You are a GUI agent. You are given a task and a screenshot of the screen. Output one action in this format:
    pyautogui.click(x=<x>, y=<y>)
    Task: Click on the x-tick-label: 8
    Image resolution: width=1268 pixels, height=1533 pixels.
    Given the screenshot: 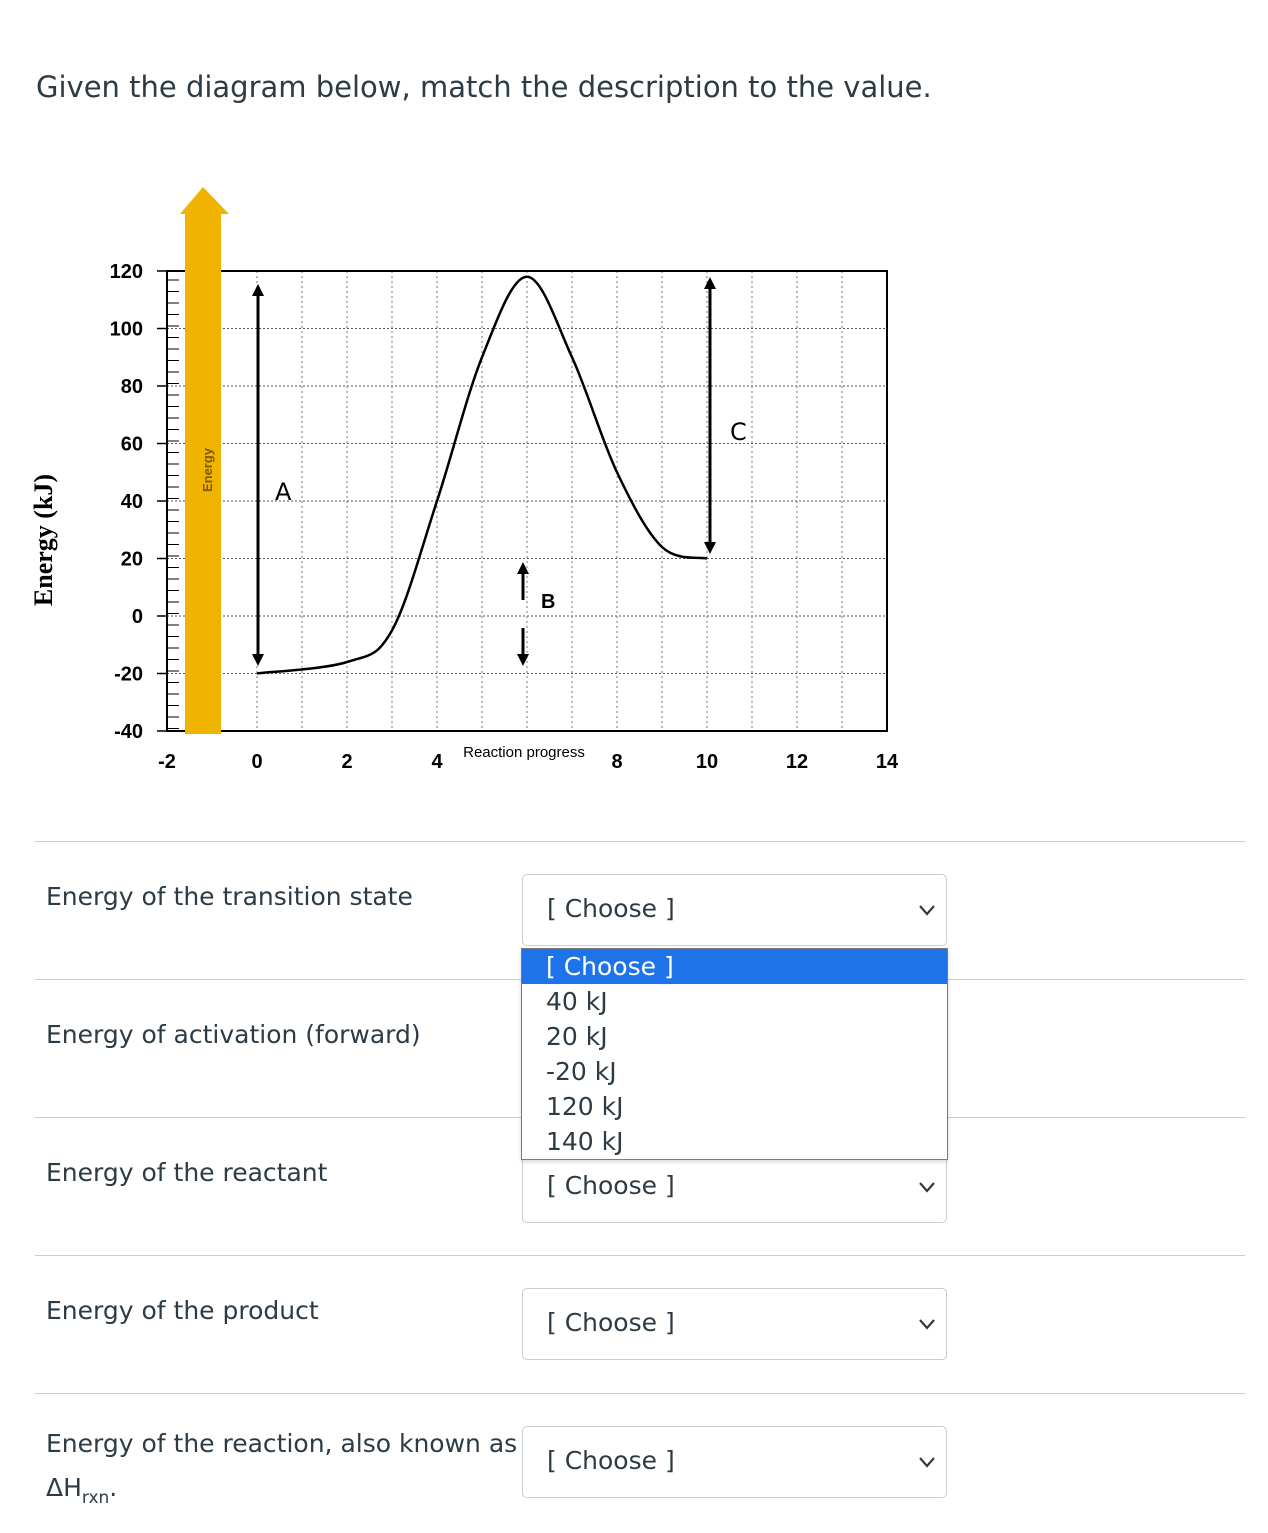 What is the action you would take?
    pyautogui.click(x=616, y=762)
    